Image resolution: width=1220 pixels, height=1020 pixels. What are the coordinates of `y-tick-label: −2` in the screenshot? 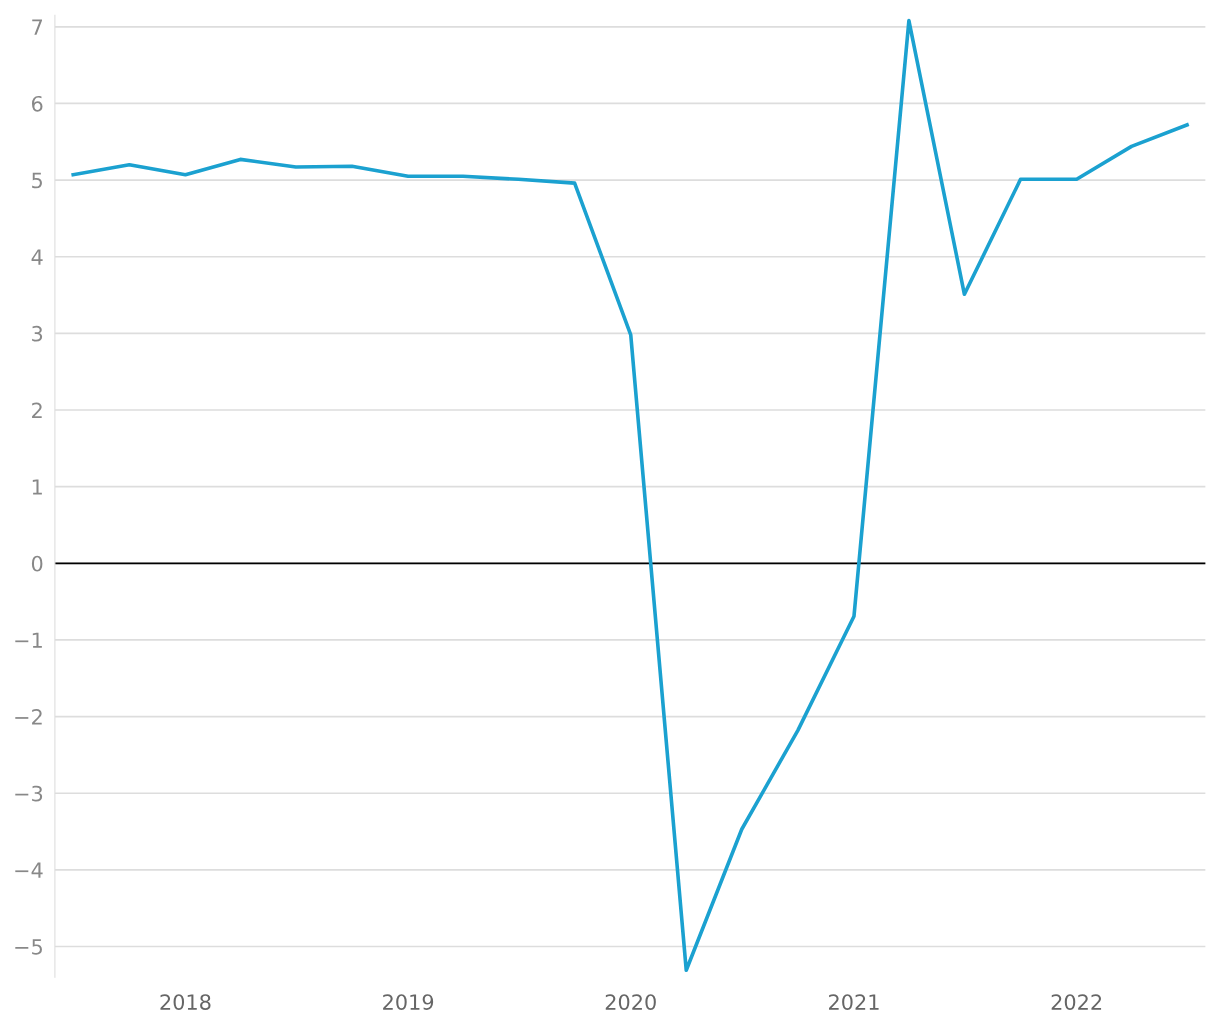 It's located at (28, 717).